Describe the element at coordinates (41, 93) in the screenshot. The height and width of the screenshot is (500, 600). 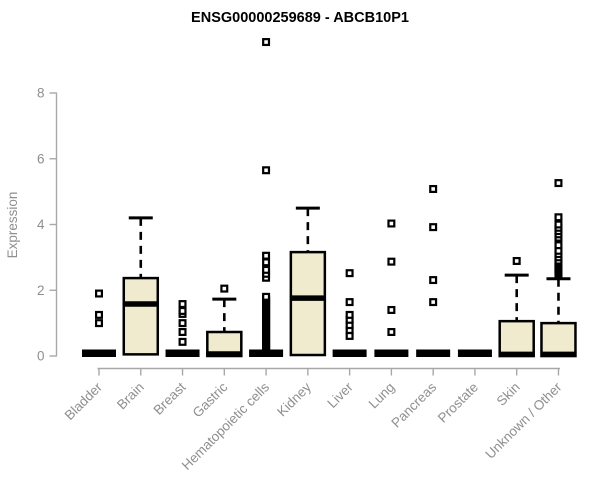
I see `y-tick-label-8: 8` at that location.